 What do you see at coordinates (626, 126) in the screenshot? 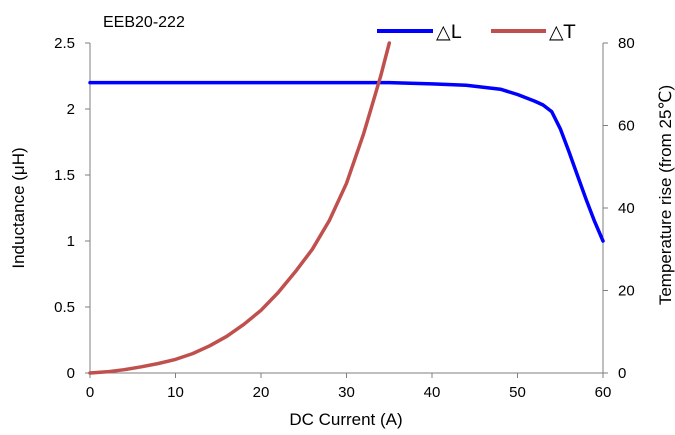
I see `y2-tick-label: 60` at bounding box center [626, 126].